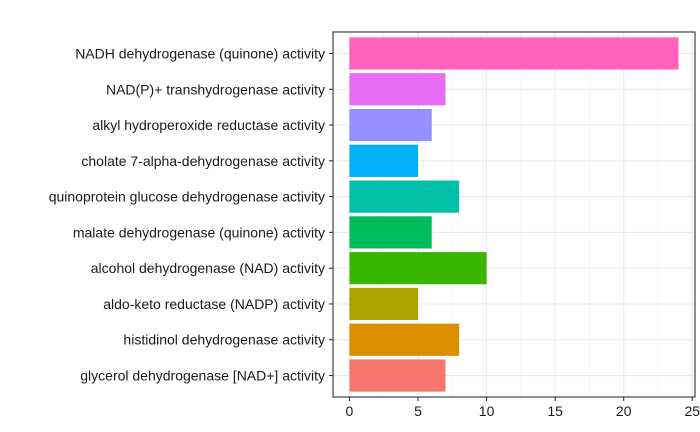 The image size is (700, 432). I want to click on y-tick-label: aldo-keto reductase (NADP) activity, so click(214, 304).